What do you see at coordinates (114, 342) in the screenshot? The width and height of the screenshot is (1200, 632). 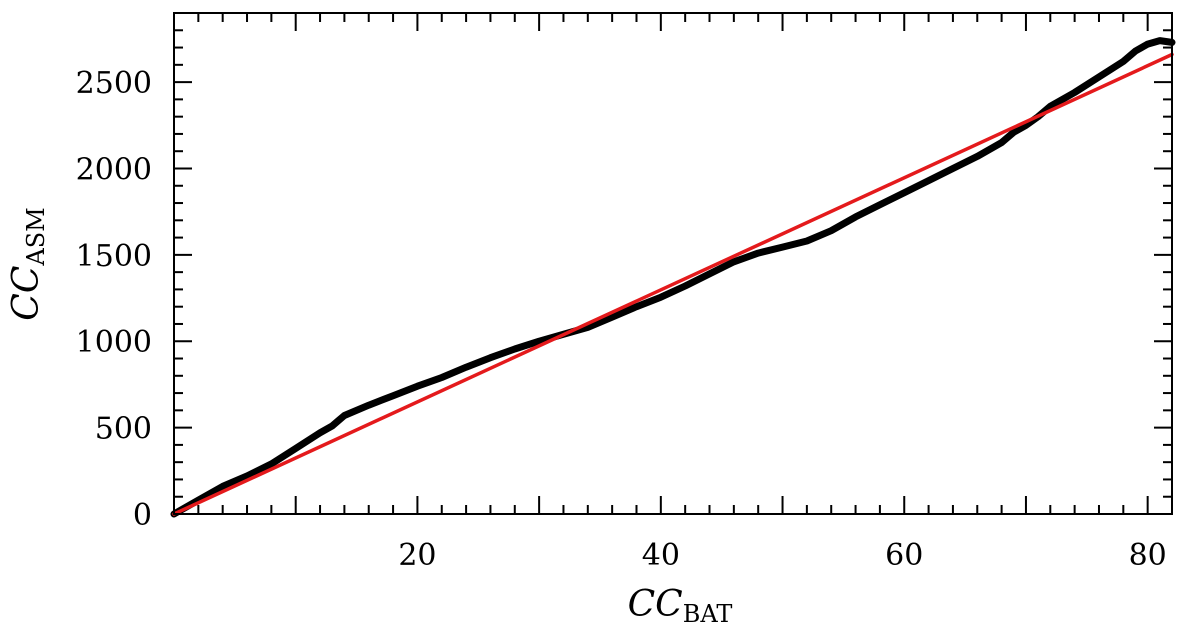 I see `y-tick-label: 1000` at bounding box center [114, 342].